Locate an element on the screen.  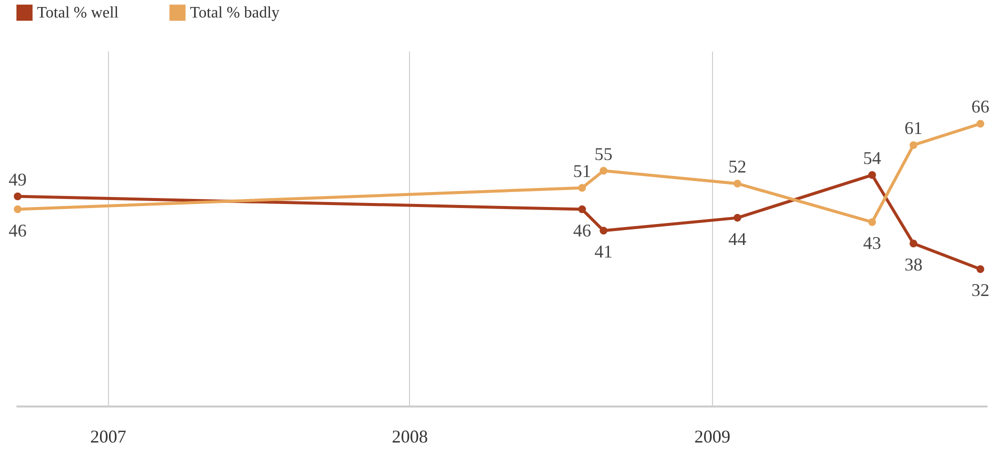
data-label: 41 is located at coordinates (603, 252).